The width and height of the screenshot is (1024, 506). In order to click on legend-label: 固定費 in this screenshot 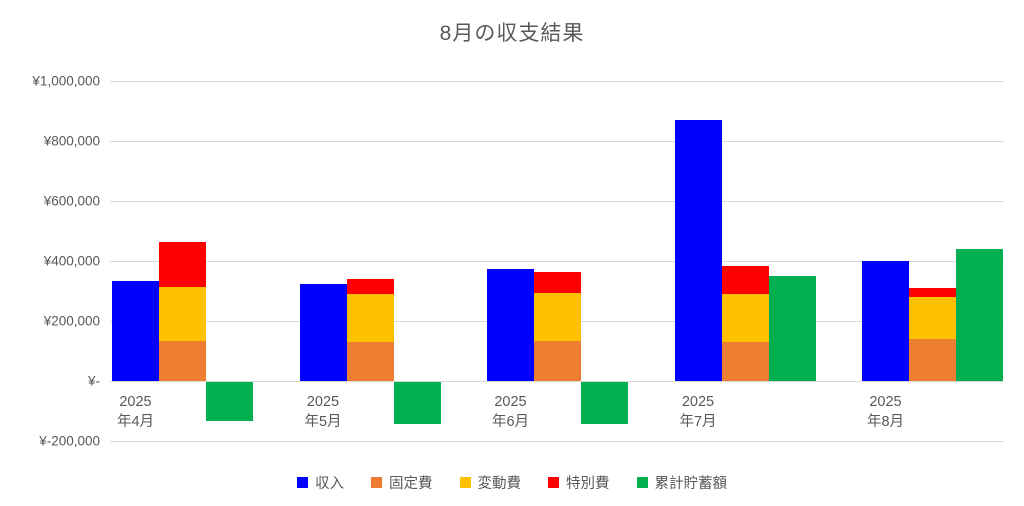, I will do `click(411, 483)`.